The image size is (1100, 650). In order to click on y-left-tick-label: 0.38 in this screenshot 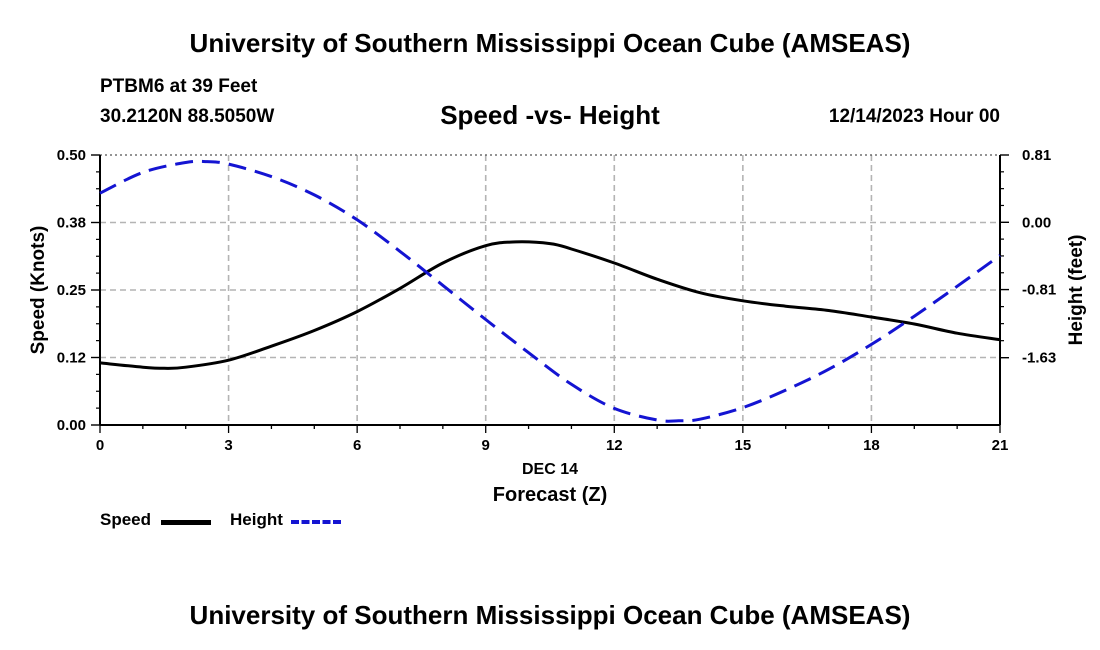, I will do `click(71, 223)`.